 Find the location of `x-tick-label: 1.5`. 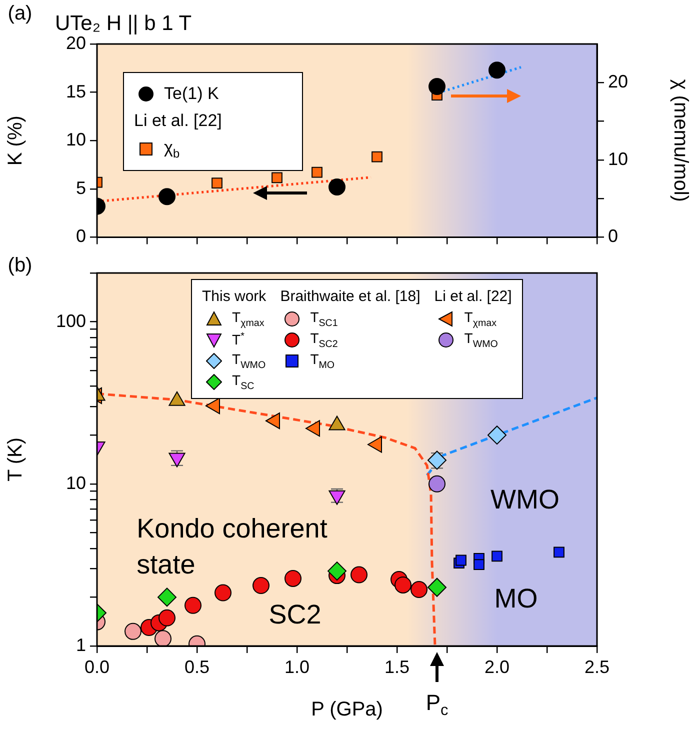

x-tick-label: 1.5 is located at coordinates (397, 666).